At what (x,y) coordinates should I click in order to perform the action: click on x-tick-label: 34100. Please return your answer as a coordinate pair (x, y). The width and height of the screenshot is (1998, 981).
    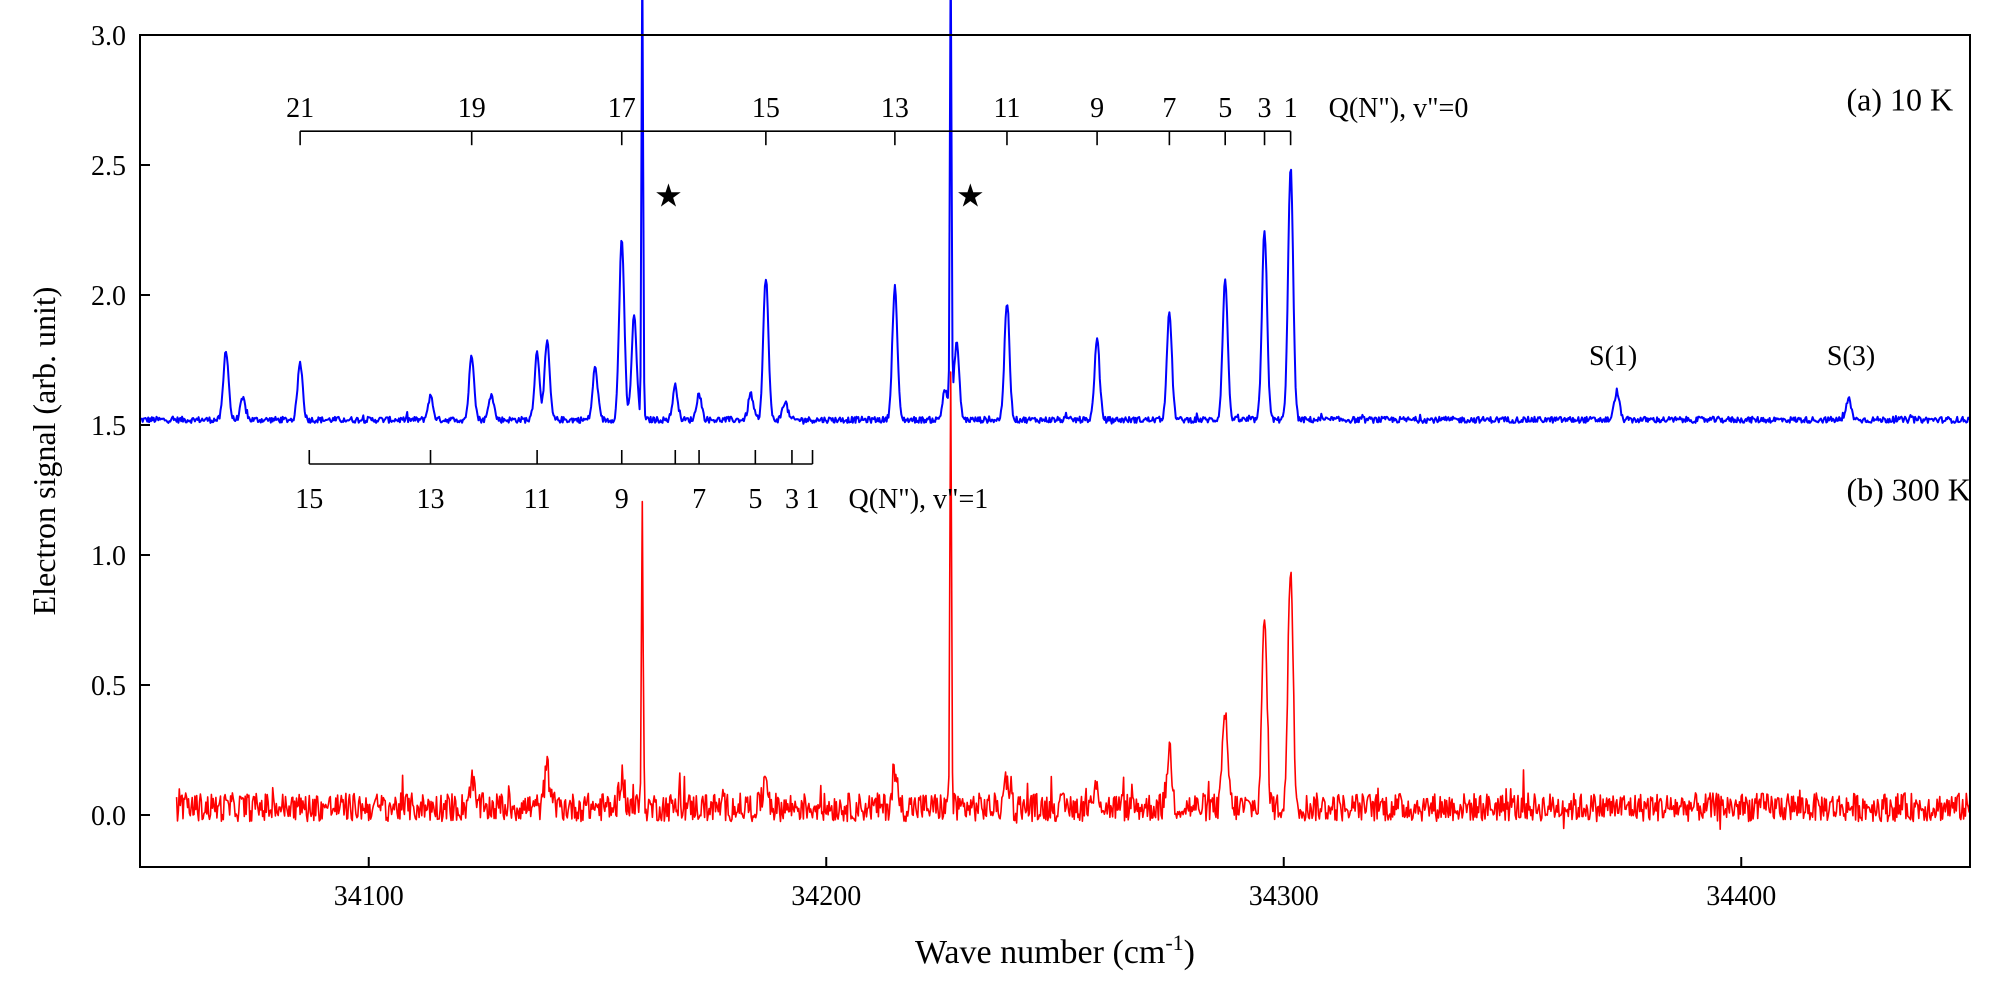
    Looking at the image, I should click on (369, 896).